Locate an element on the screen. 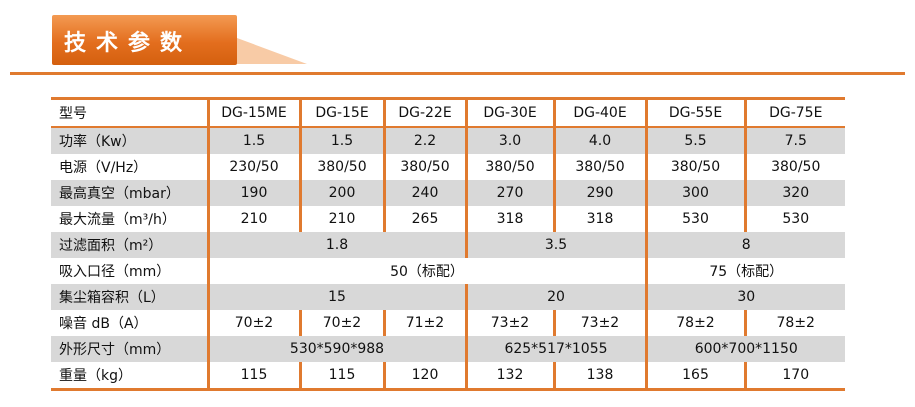 The width and height of the screenshot is (915, 407). value-cell: 50（标配） is located at coordinates (426, 271).